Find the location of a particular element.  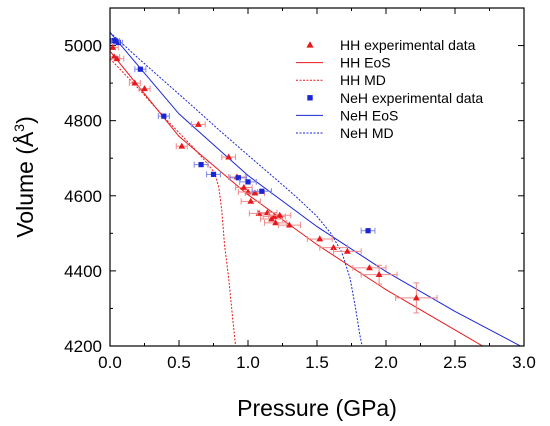

x-tick-label: 1.0 is located at coordinates (248, 362).